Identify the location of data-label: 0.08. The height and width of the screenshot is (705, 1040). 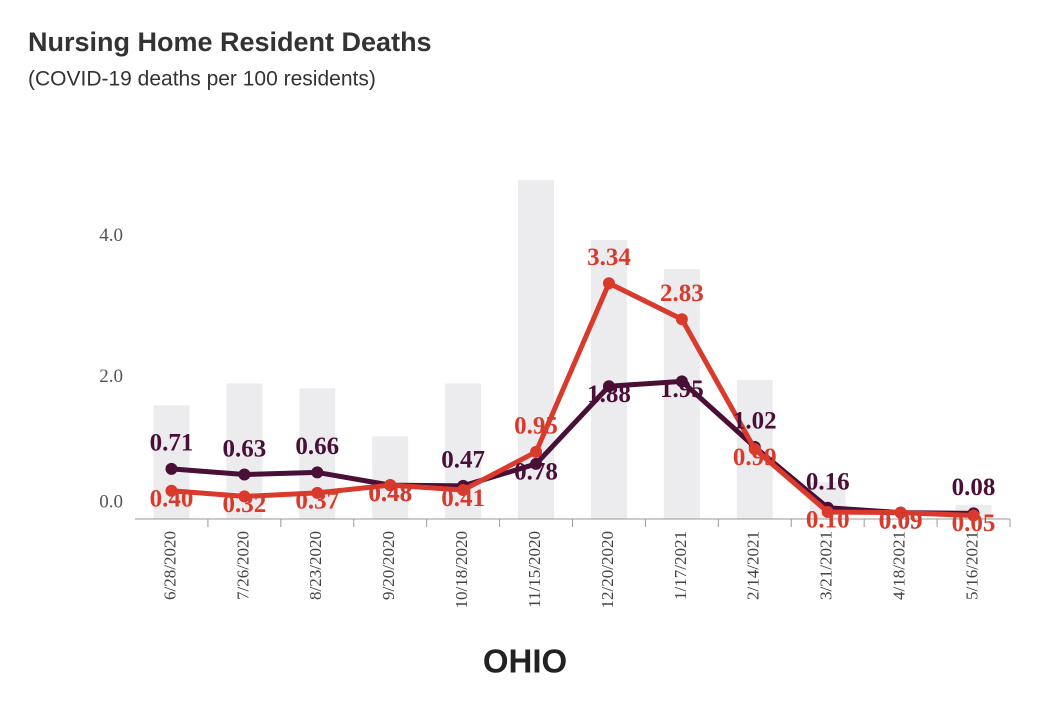
(974, 487).